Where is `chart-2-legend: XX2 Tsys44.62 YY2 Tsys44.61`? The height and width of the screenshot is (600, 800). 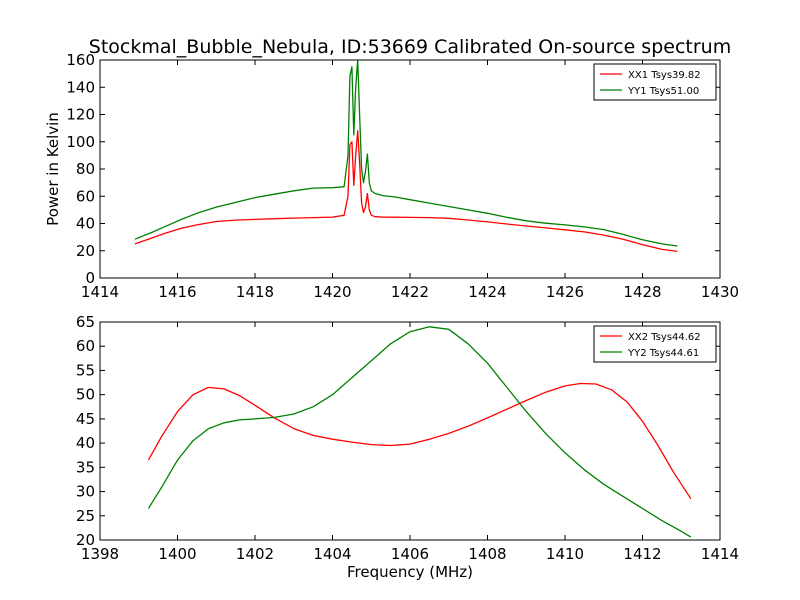
chart-2-legend: XX2 Tsys44.62 YY2 Tsys44.61 is located at coordinates (655, 344).